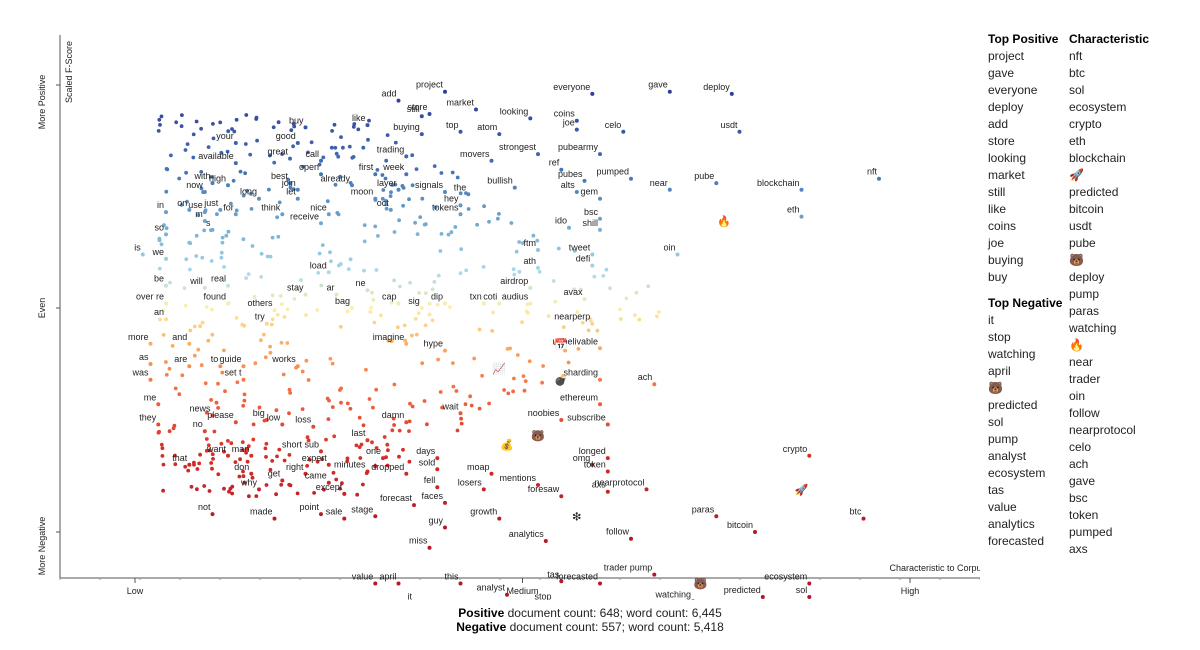 The image size is (1200, 650). Describe the element at coordinates (1078, 498) in the screenshot. I see `characteristic-item: bsc` at that location.